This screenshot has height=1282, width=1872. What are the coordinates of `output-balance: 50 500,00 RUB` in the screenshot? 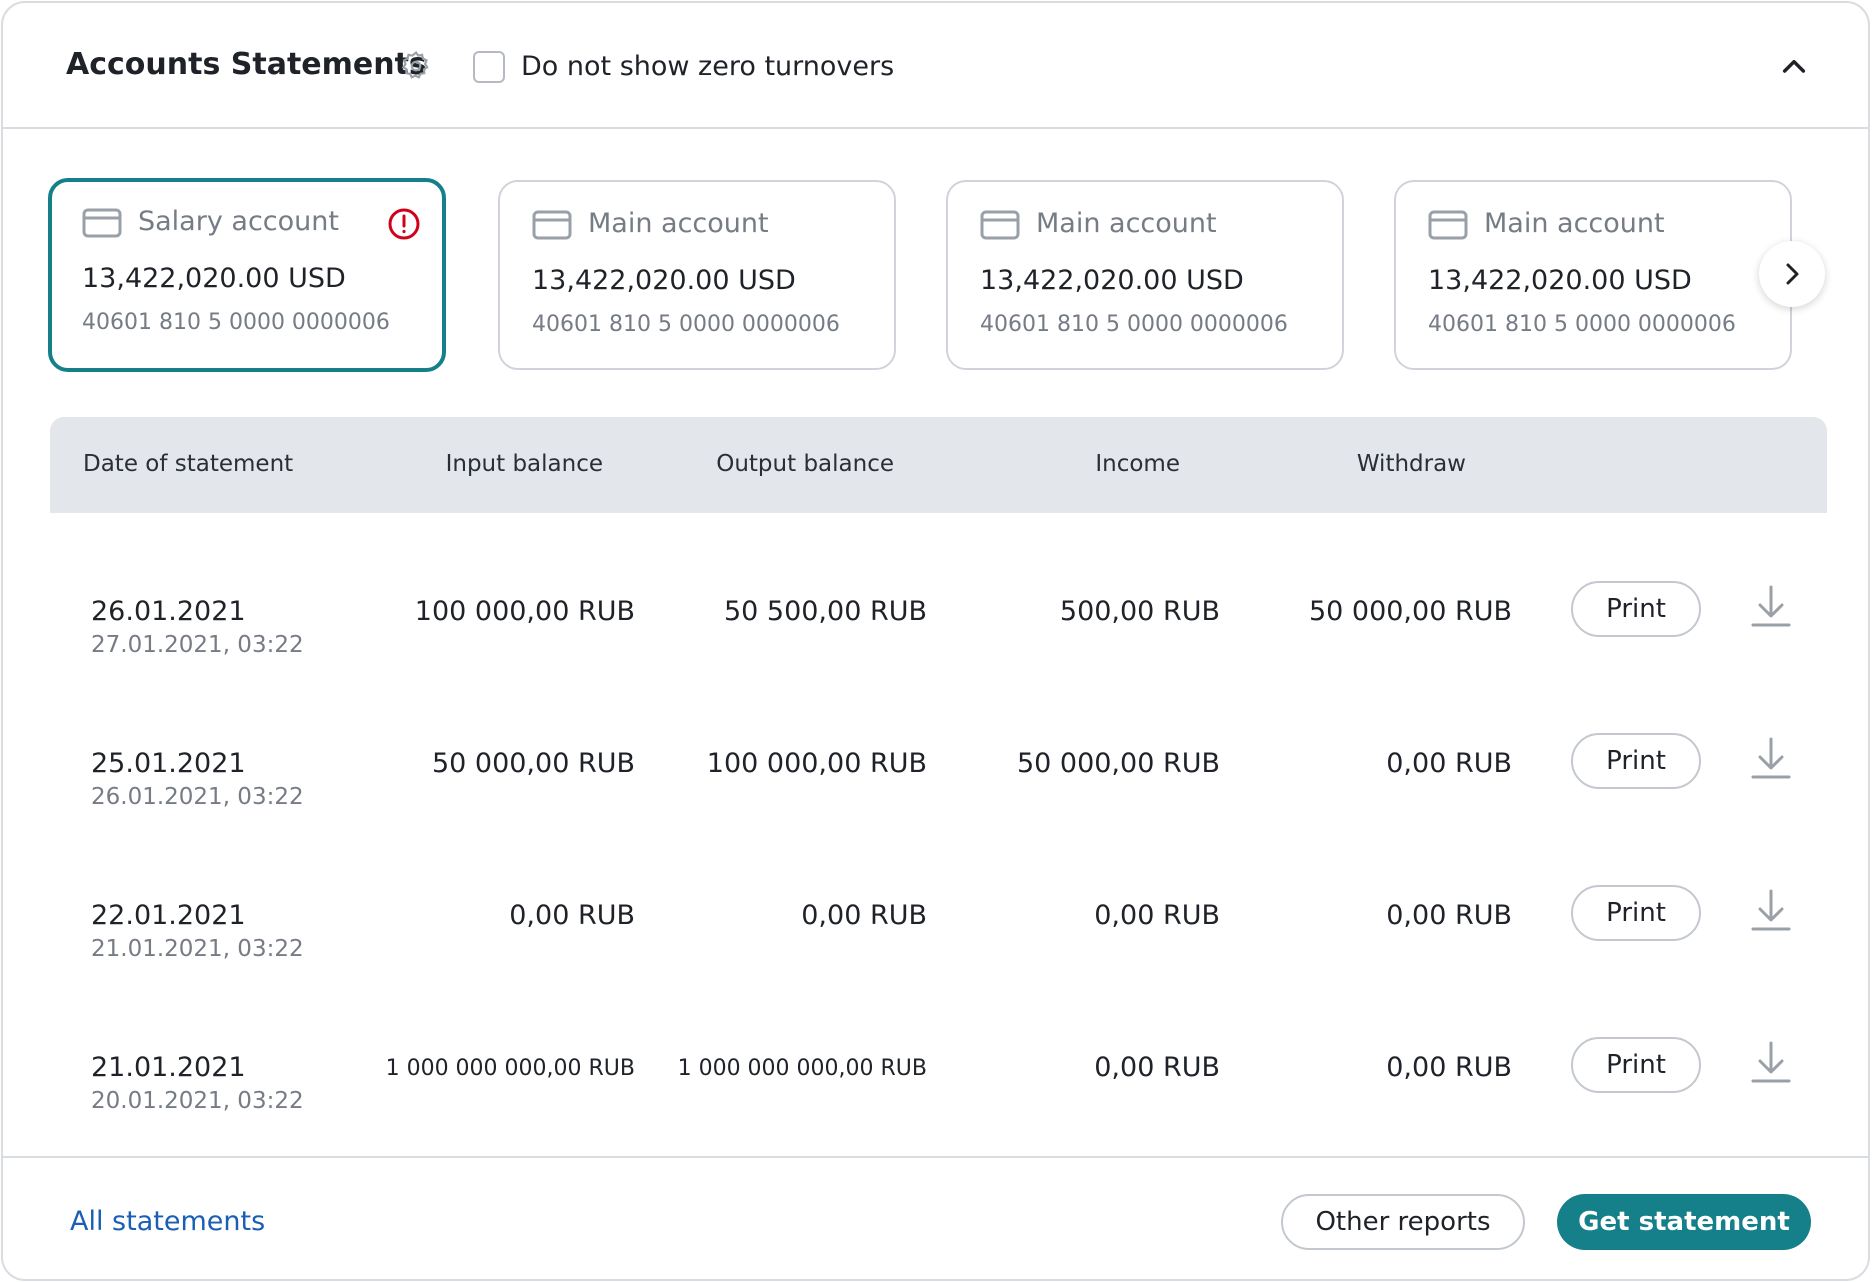 It's located at (825, 611).